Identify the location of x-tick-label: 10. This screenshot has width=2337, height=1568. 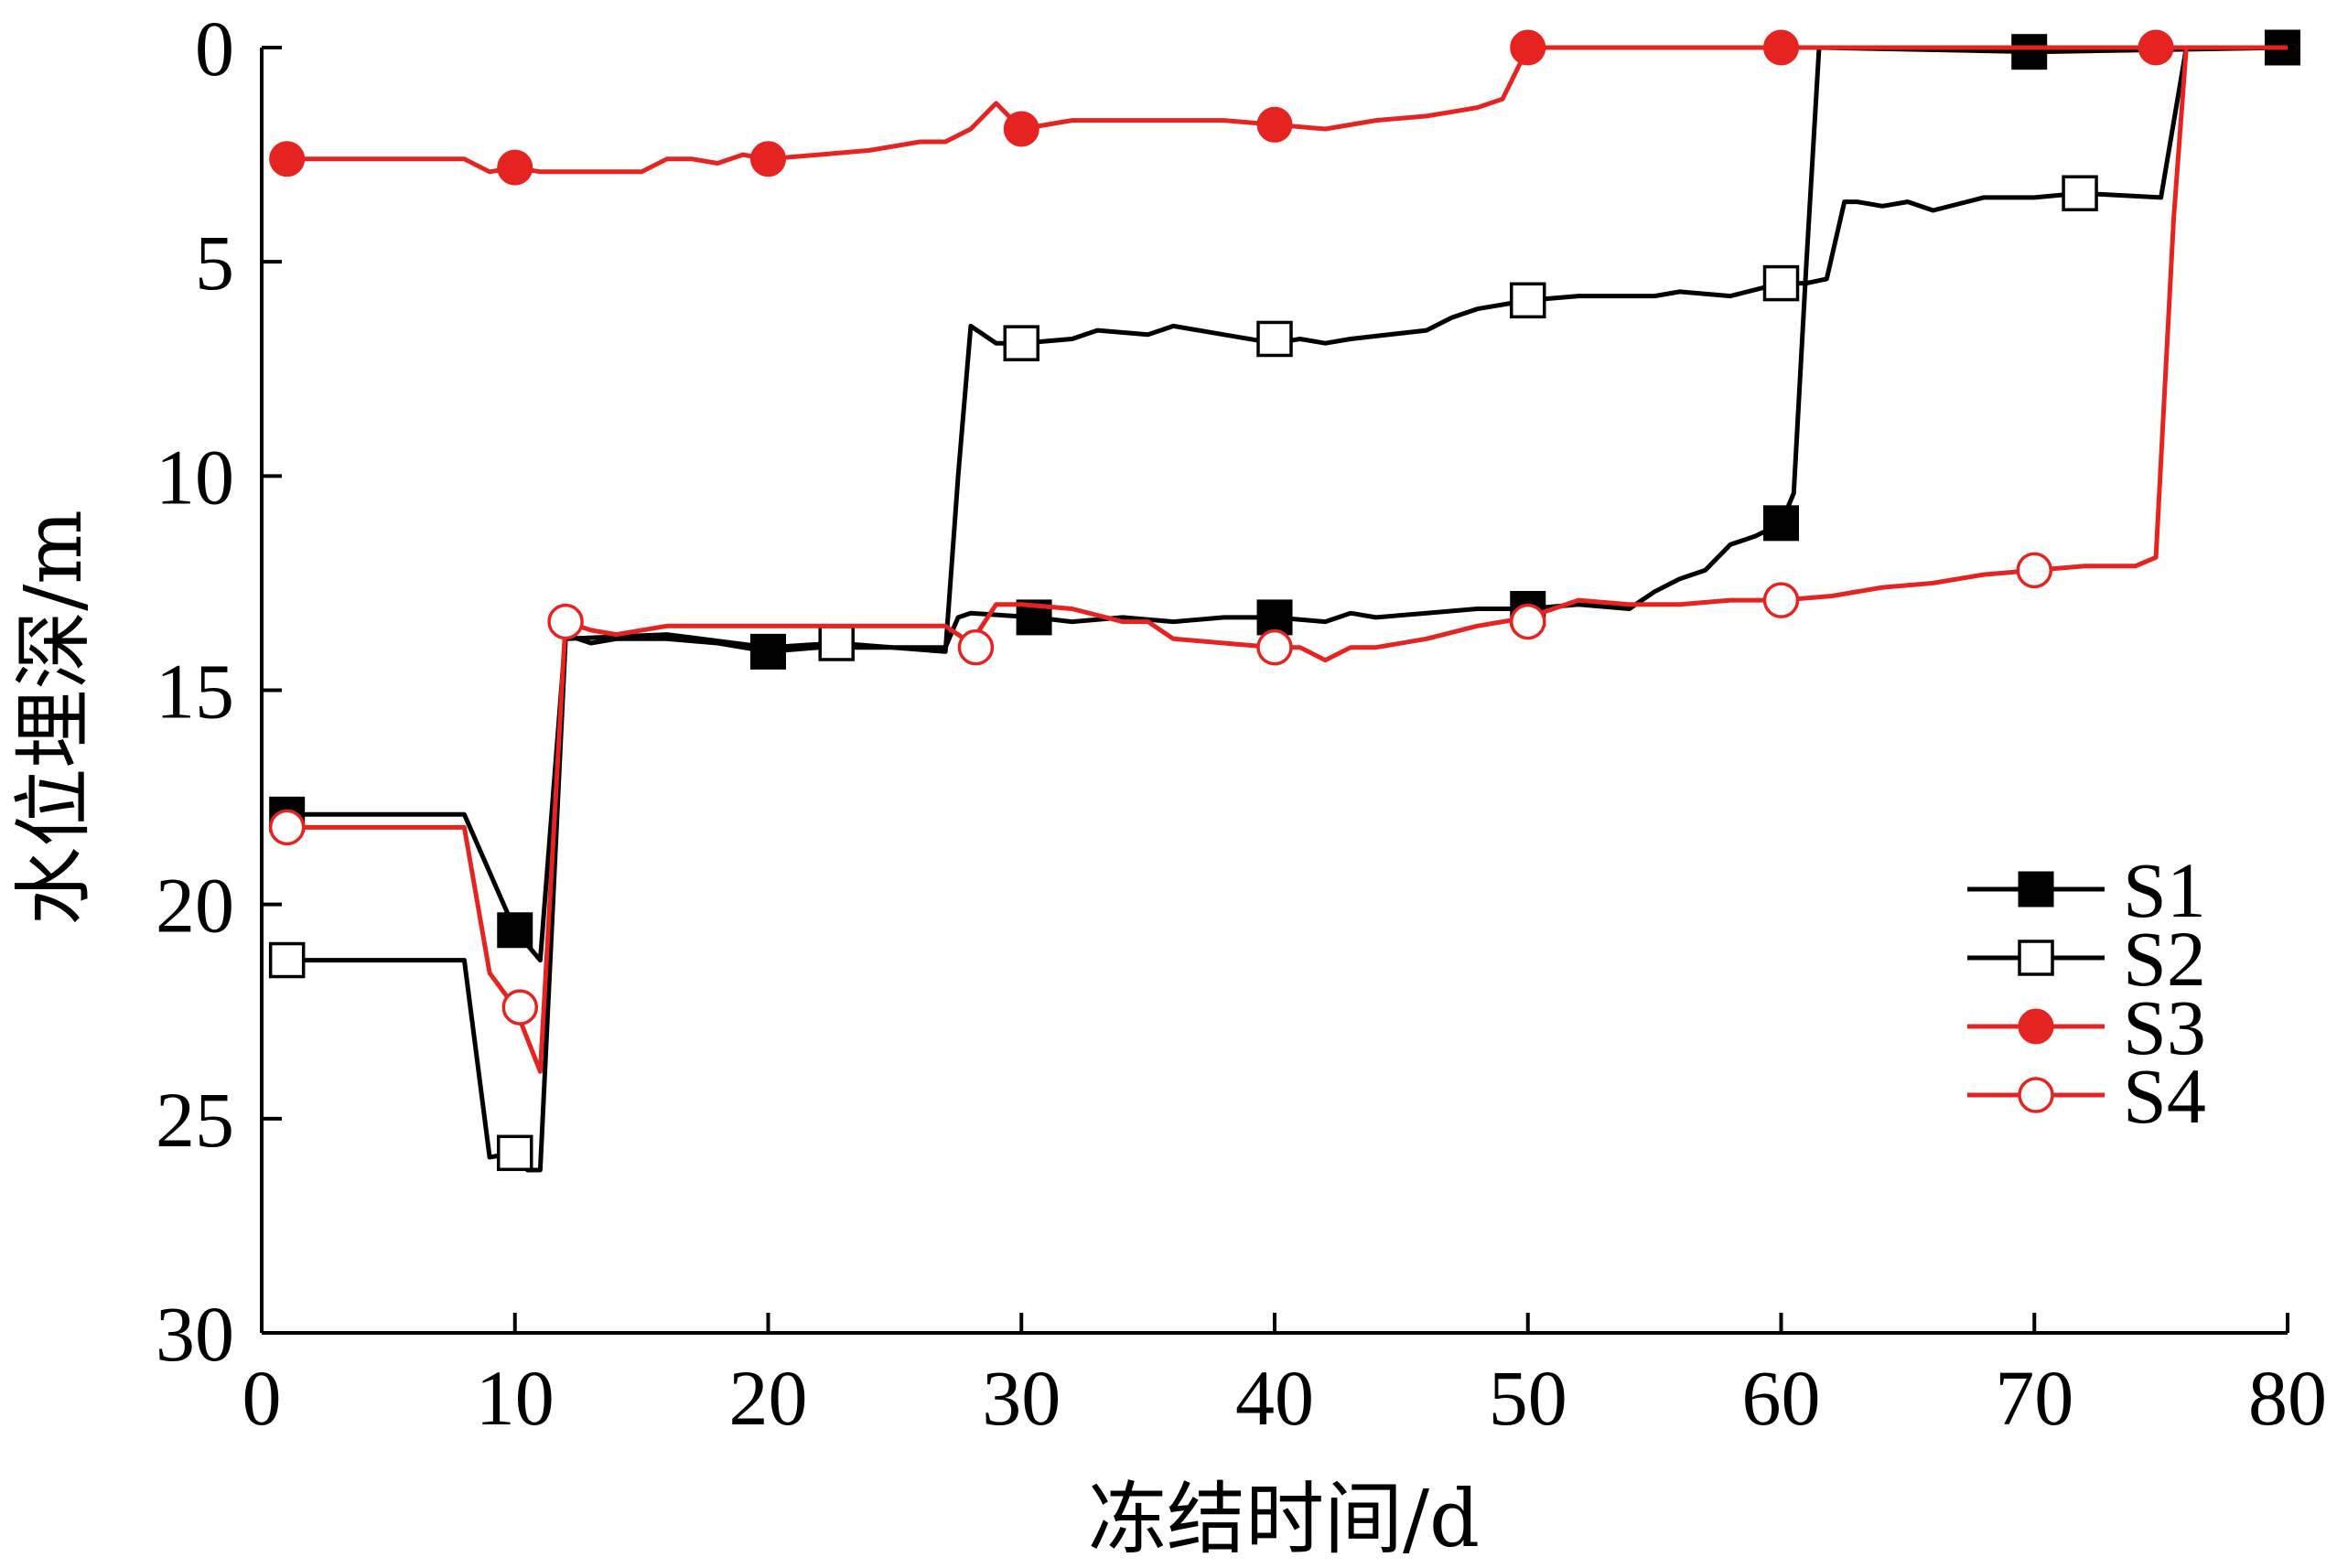
(515, 1398).